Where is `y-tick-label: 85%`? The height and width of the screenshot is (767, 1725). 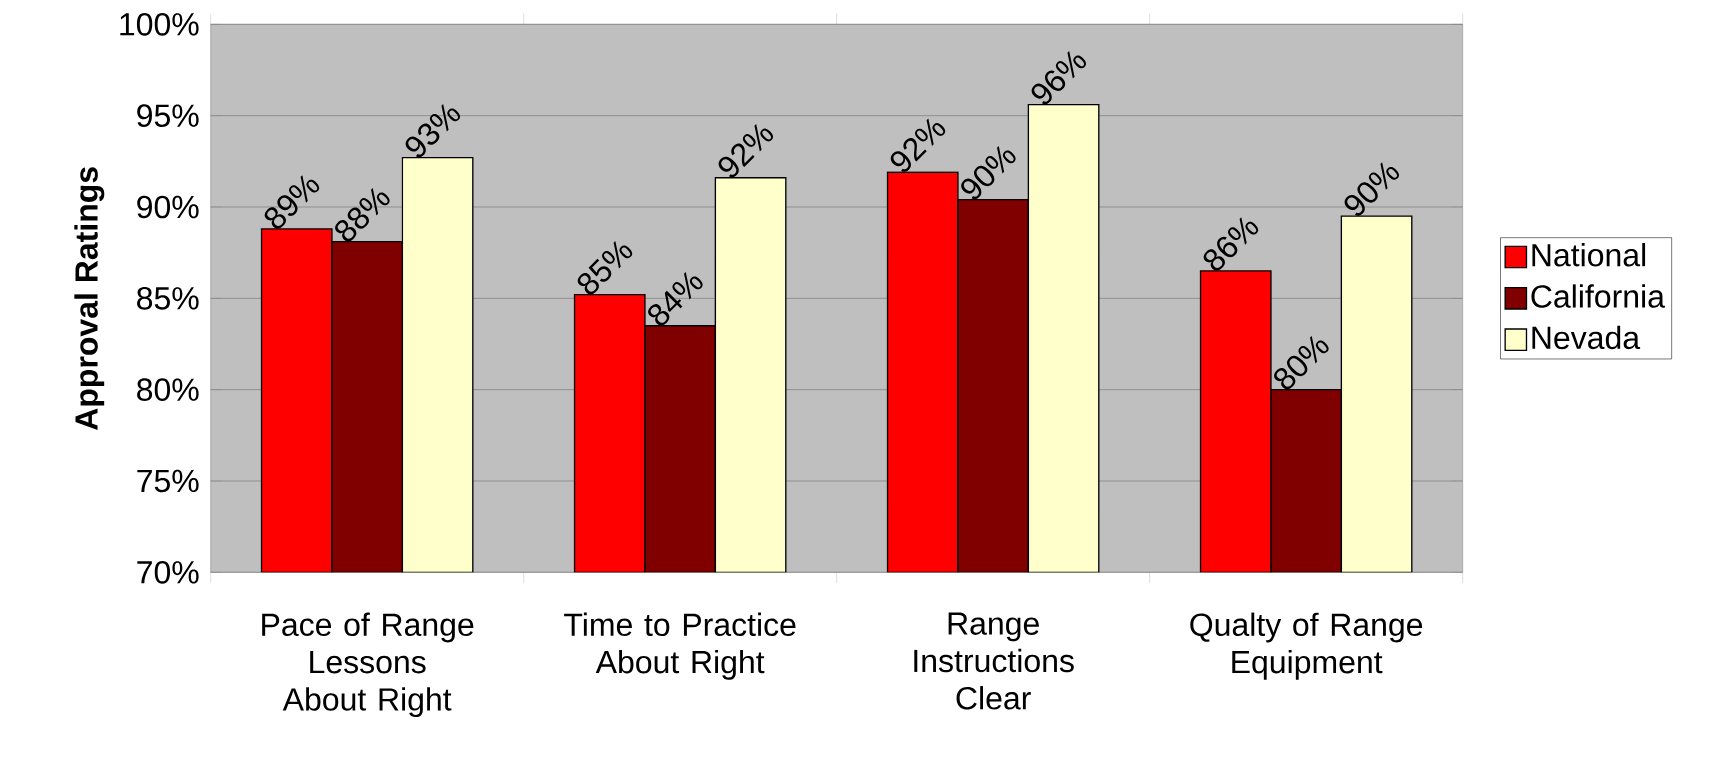 y-tick-label: 85% is located at coordinates (168, 298).